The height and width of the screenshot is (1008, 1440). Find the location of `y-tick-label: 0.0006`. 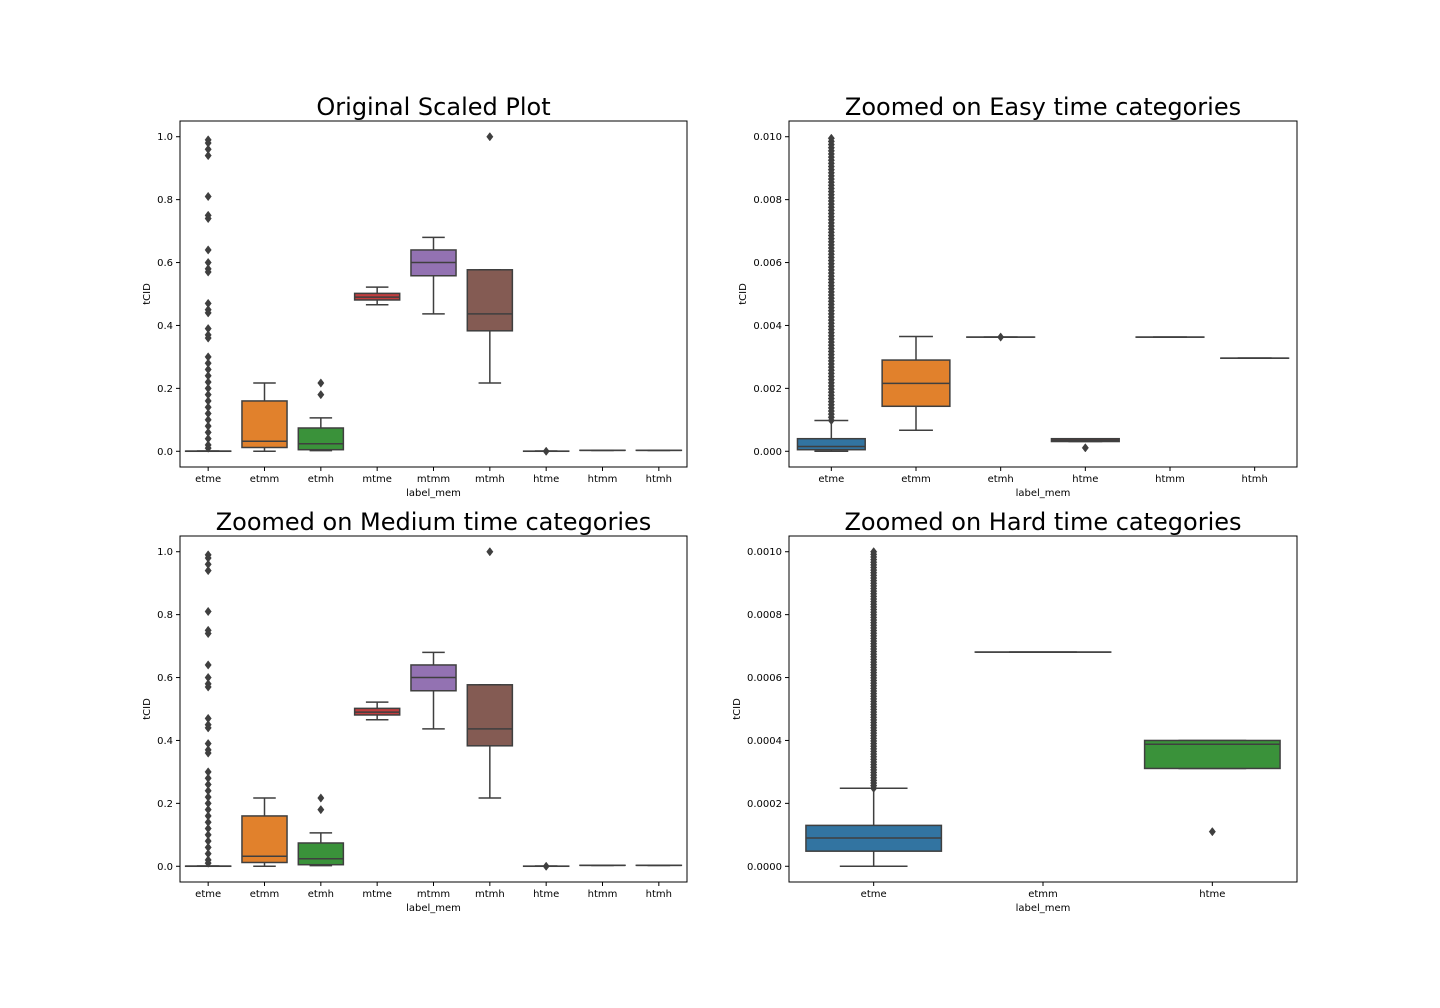

y-tick-label: 0.0006 is located at coordinates (764, 678).